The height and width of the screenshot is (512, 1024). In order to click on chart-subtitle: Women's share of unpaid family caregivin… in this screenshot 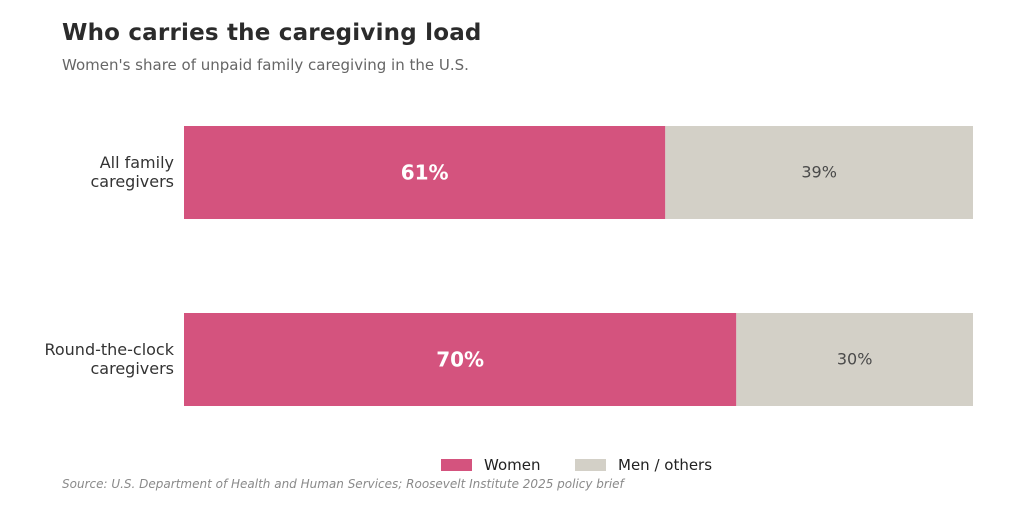, I will do `click(265, 65)`.